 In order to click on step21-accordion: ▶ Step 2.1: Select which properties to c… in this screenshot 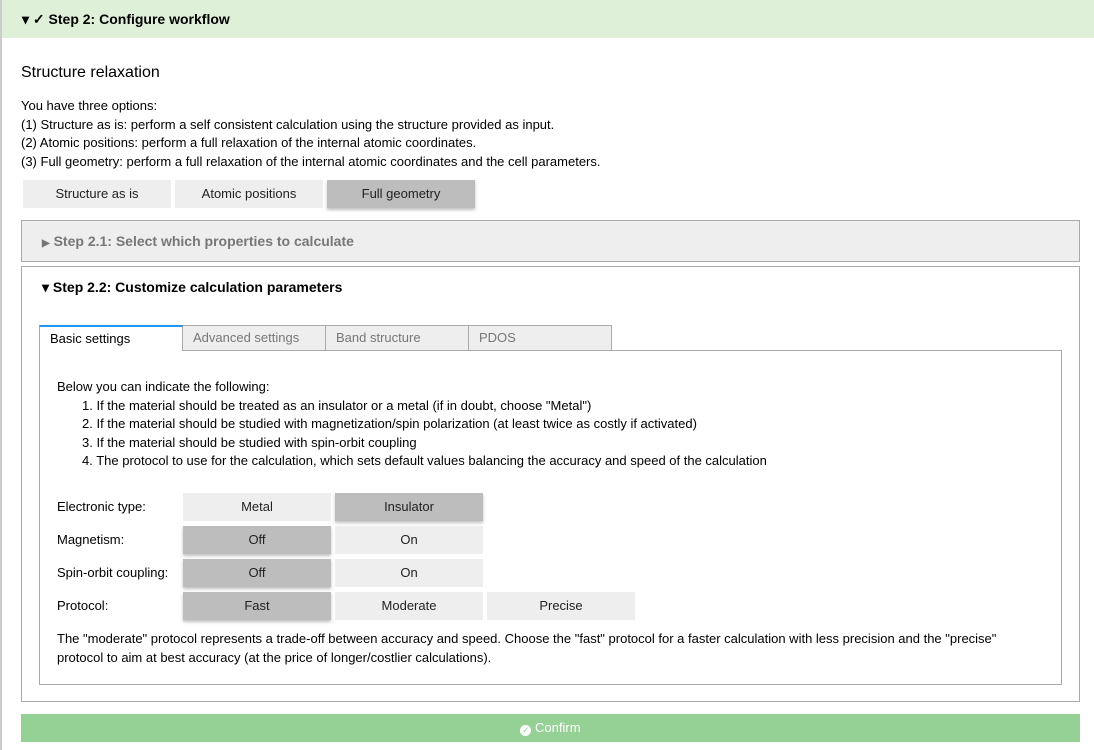, I will do `click(550, 241)`.